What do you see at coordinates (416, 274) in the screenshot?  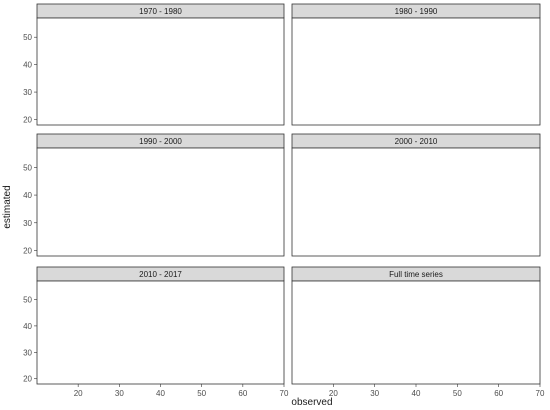 I see `panel-title: Full time series` at bounding box center [416, 274].